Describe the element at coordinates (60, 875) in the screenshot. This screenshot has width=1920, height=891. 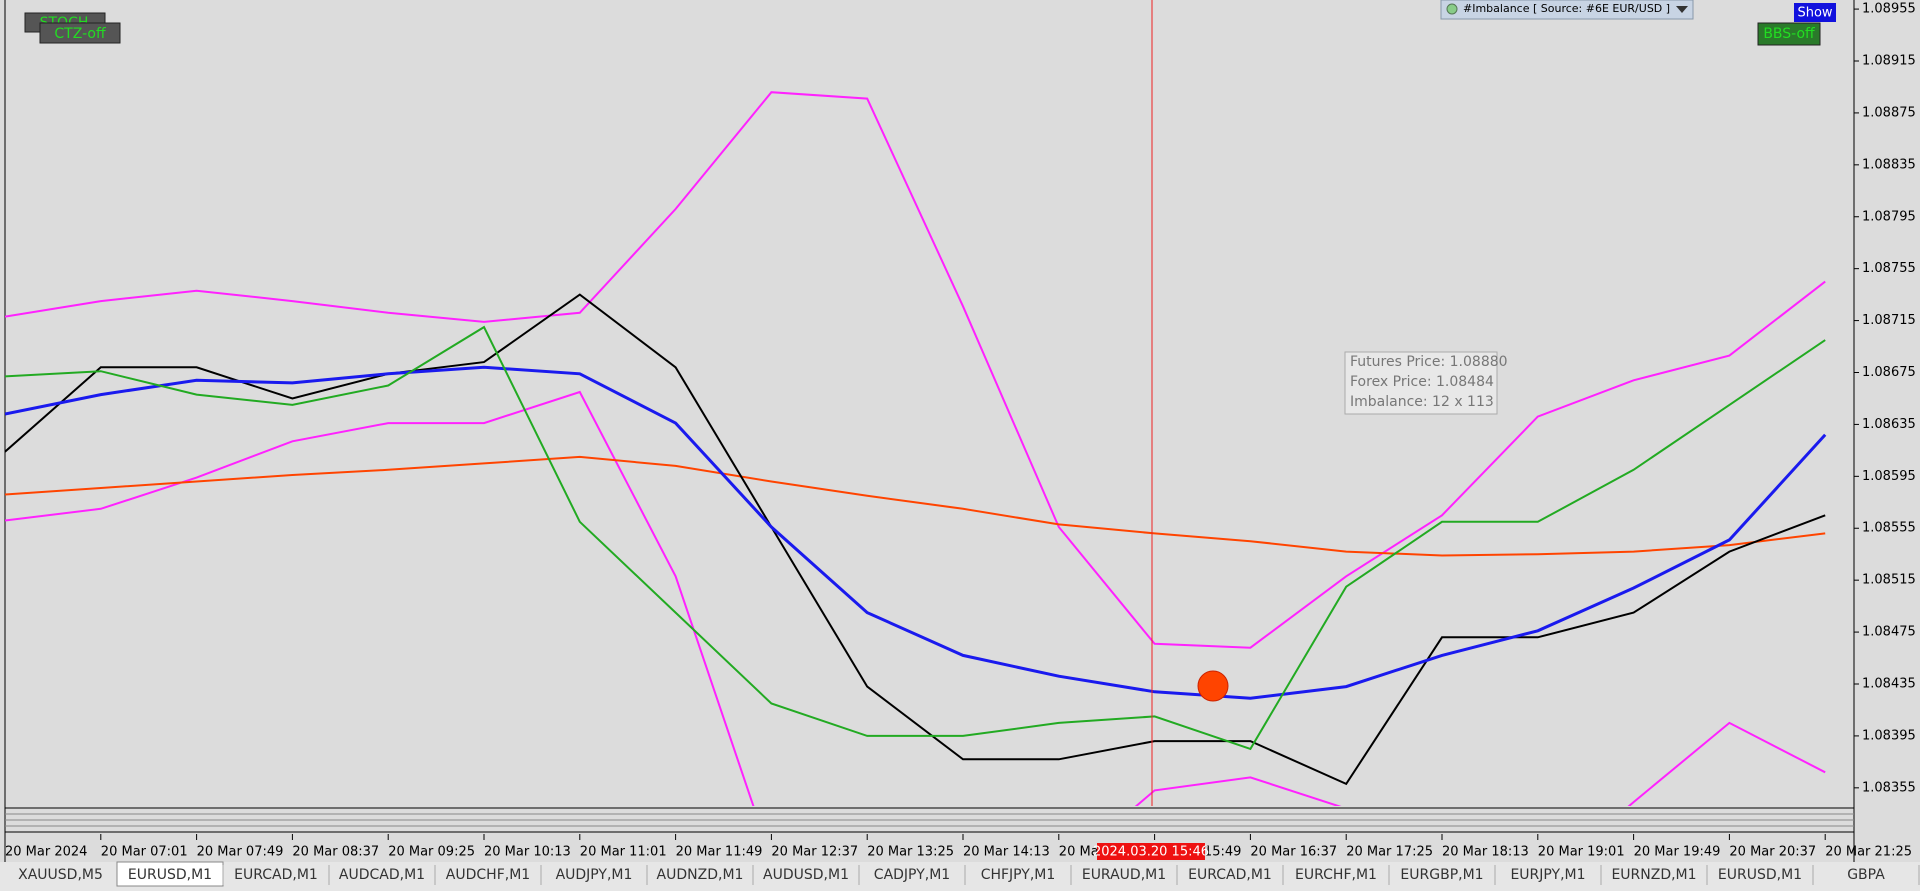
I see `tab: XAUUSD,M5` at that location.